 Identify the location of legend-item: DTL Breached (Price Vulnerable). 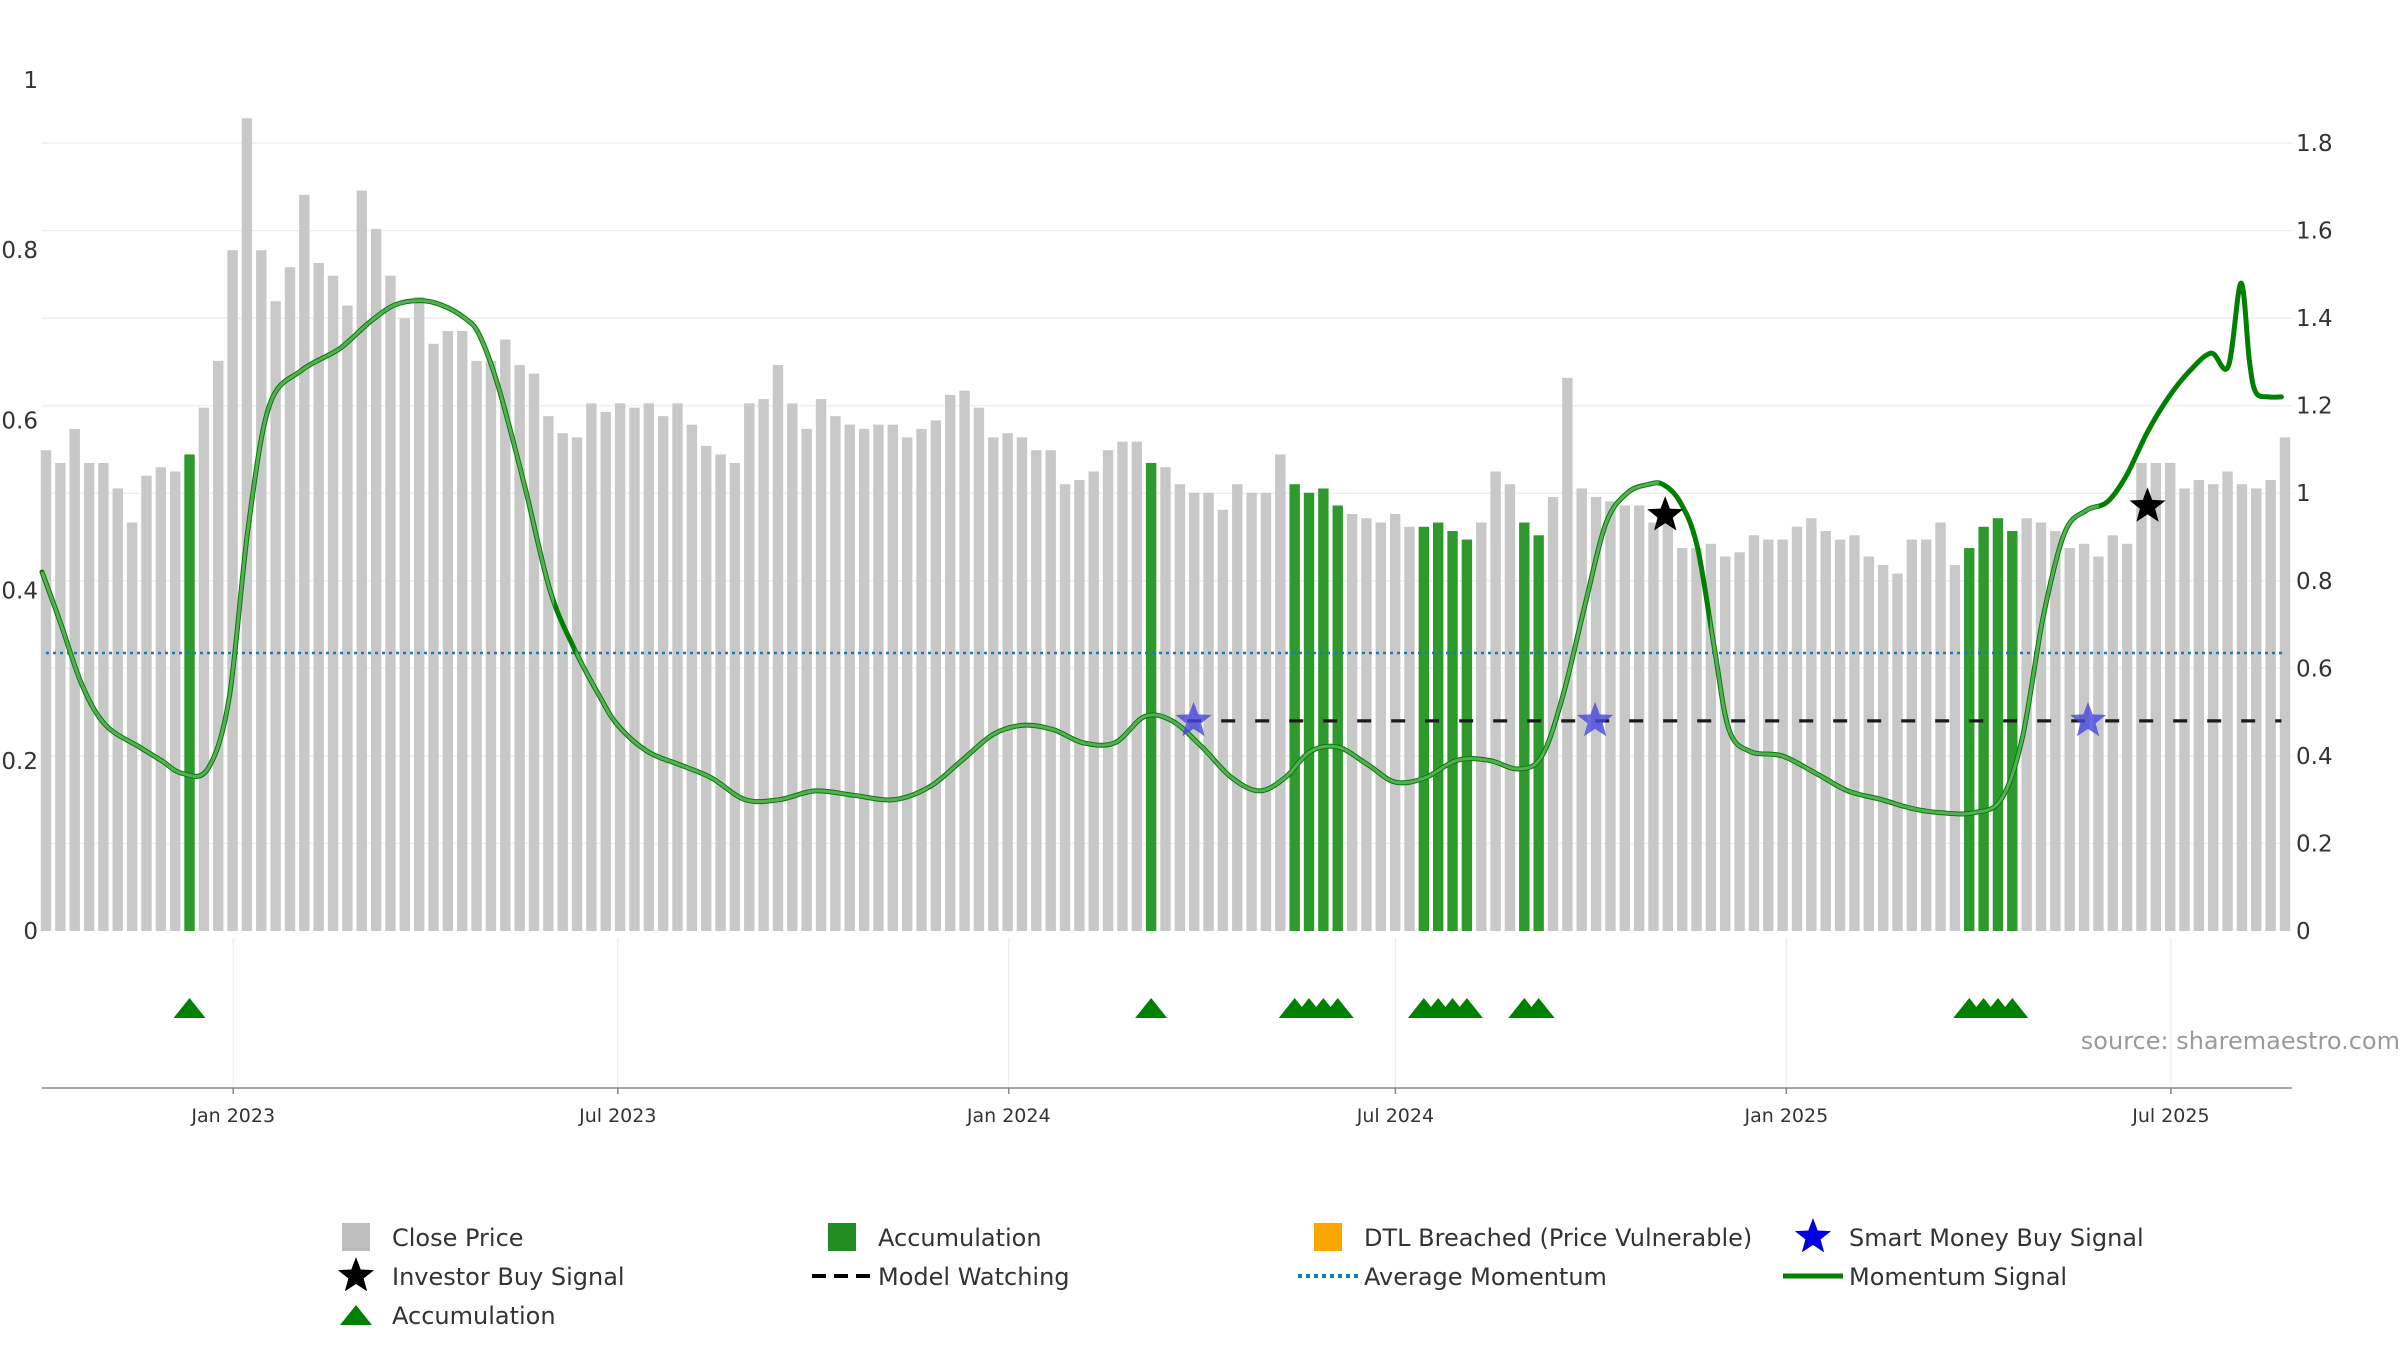
(1533, 1237).